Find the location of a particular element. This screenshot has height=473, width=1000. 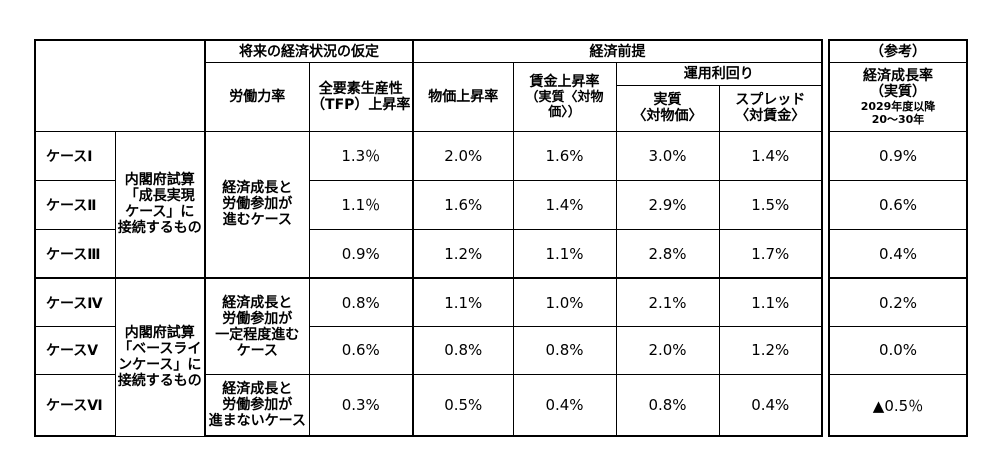

header-growth-line2: （実質） is located at coordinates (898, 91).